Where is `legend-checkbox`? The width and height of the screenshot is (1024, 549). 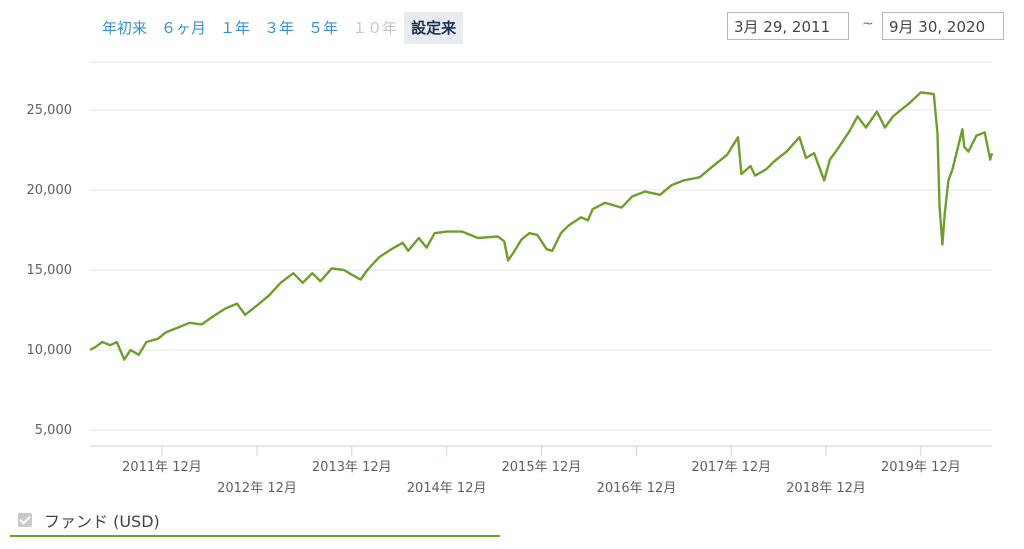
legend-checkbox is located at coordinates (25, 520).